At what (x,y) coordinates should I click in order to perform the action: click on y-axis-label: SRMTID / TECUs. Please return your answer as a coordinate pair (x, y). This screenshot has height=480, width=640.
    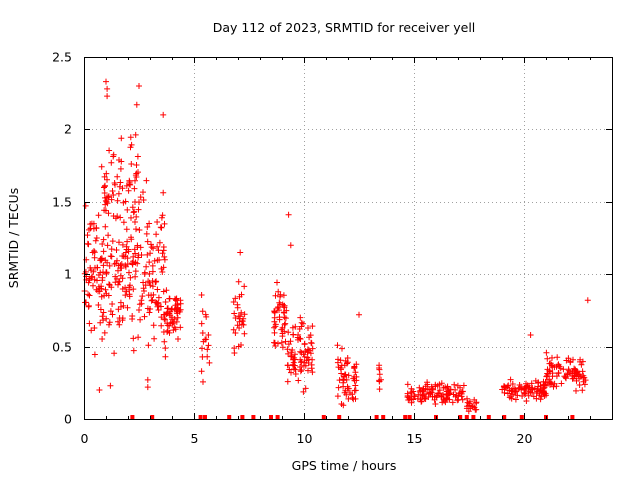
    Looking at the image, I should click on (13, 238).